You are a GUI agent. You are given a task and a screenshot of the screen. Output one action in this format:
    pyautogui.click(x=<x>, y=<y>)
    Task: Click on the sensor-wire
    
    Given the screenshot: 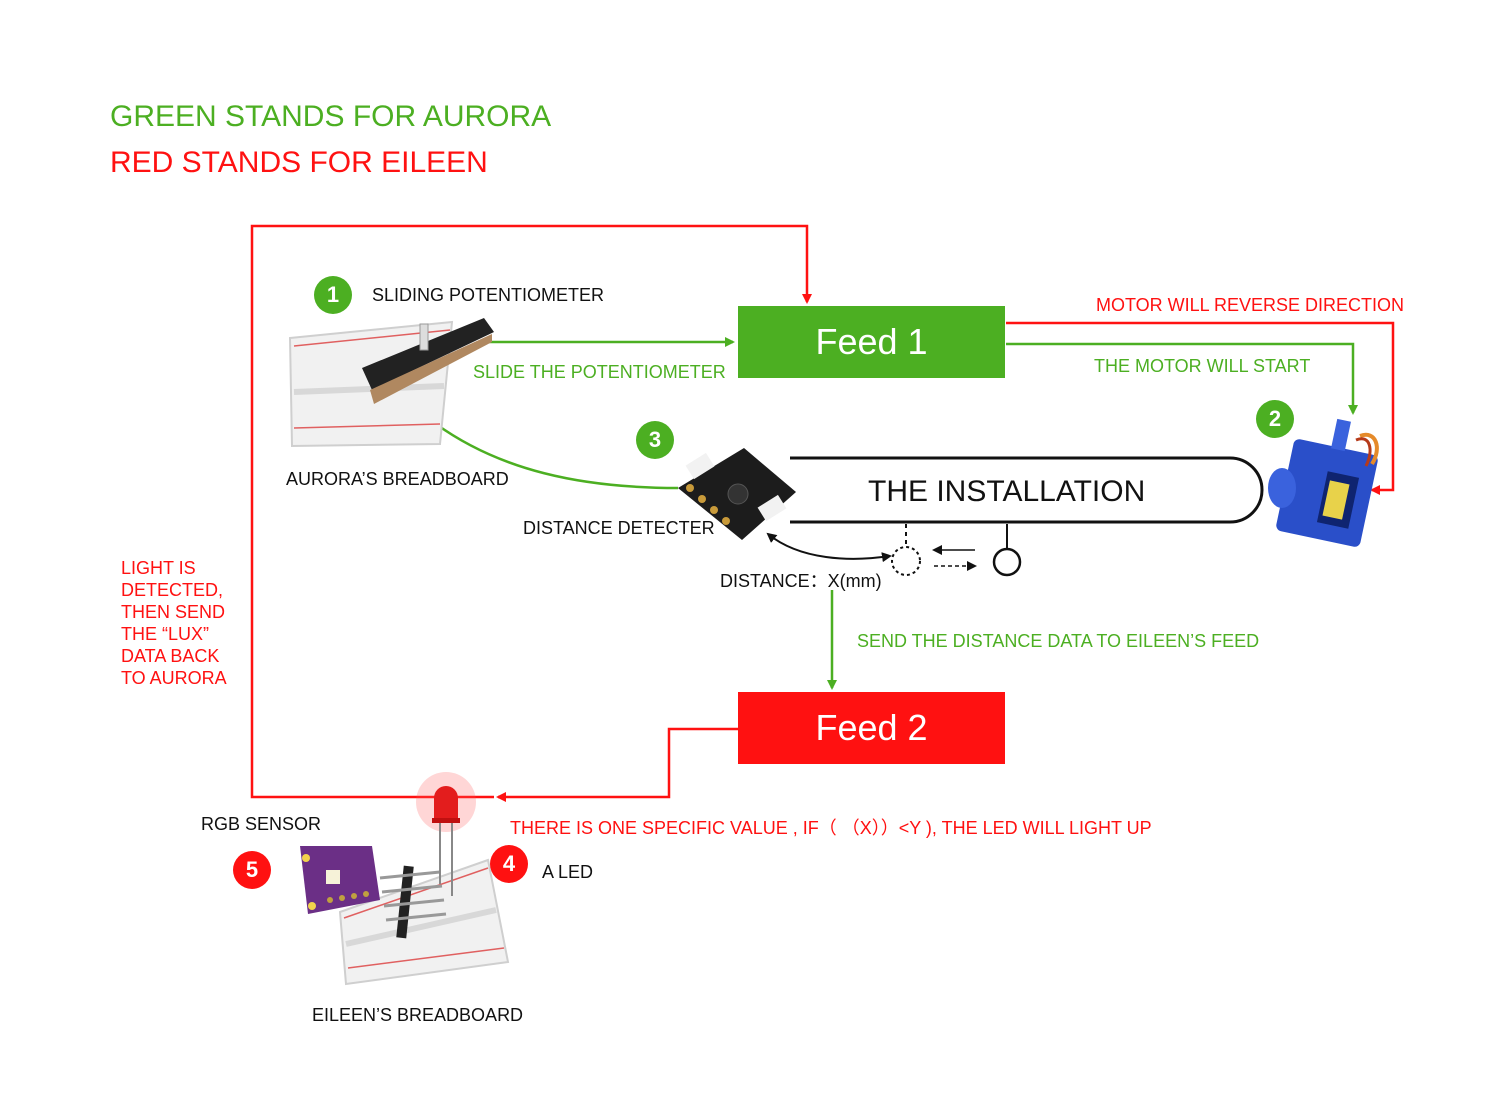 What is the action you would take?
    pyautogui.click(x=557, y=456)
    